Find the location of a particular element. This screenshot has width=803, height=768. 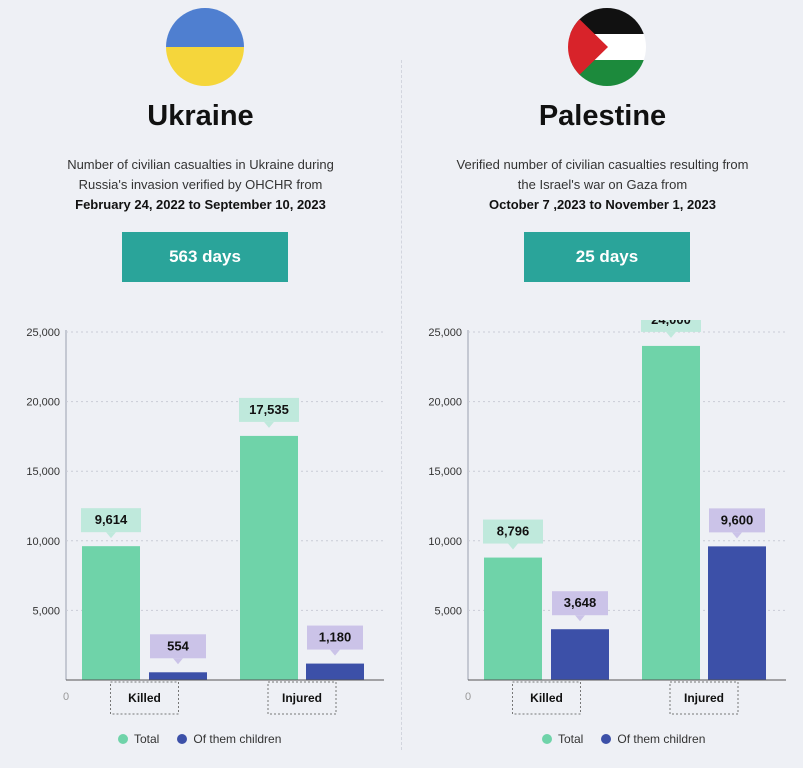

data-label: 1,180 is located at coordinates (335, 640).